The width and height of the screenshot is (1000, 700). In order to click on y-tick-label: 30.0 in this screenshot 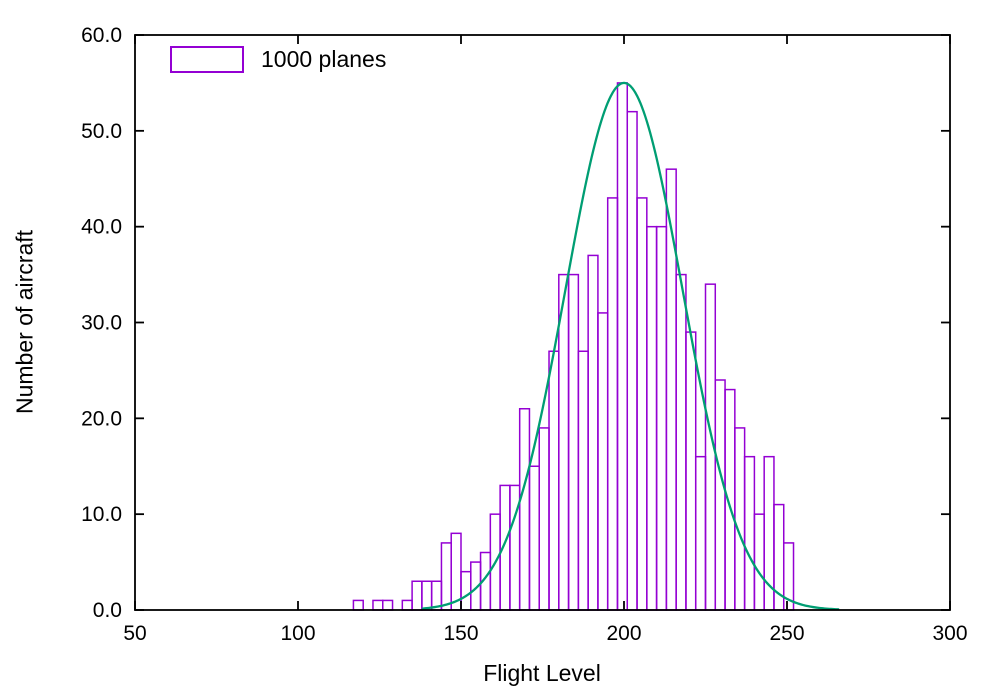, I will do `click(101, 323)`.